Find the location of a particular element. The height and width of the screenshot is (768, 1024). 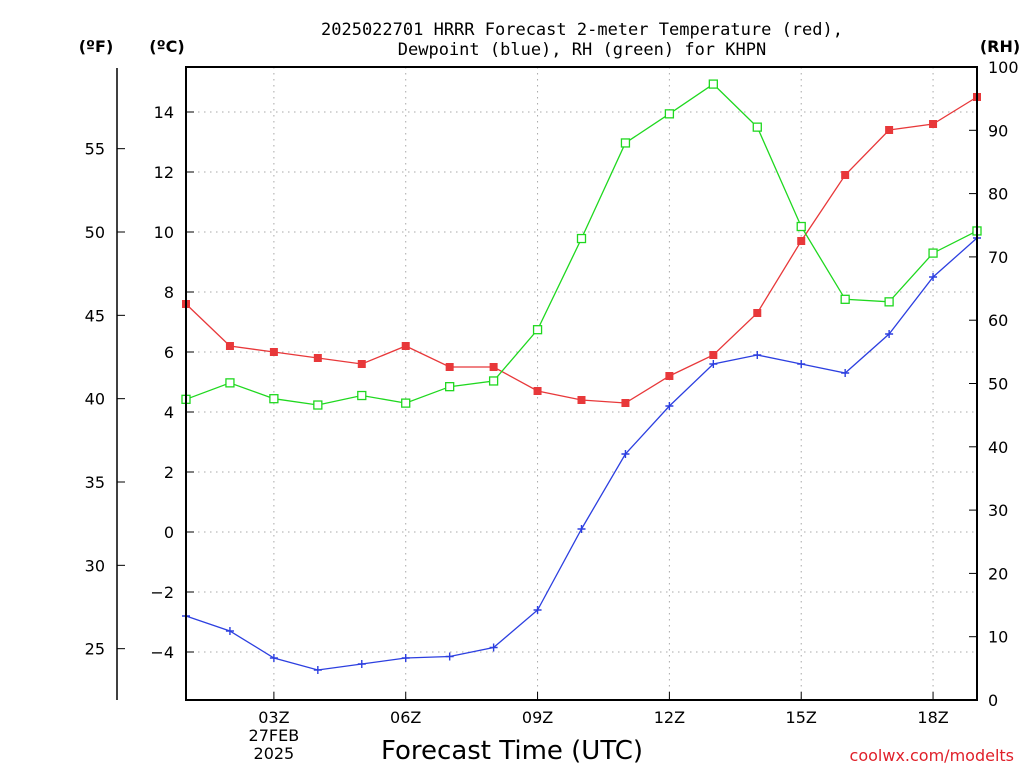

credit-text: coolwx.com/modelts is located at coordinates (932, 755).